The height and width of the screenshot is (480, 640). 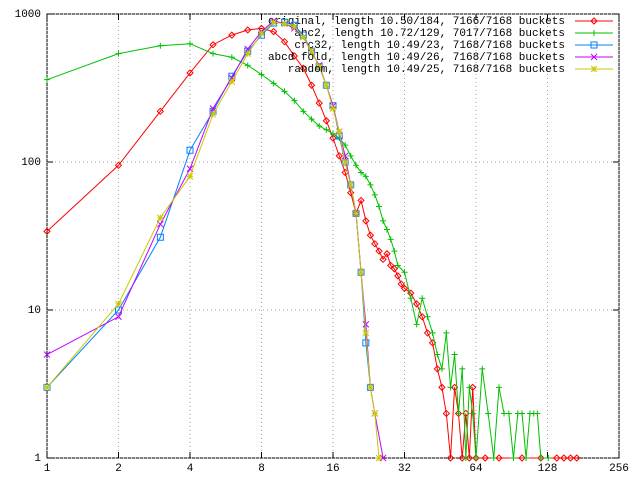 What do you see at coordinates (31, 163) in the screenshot?
I see `y-tick-label: 100` at bounding box center [31, 163].